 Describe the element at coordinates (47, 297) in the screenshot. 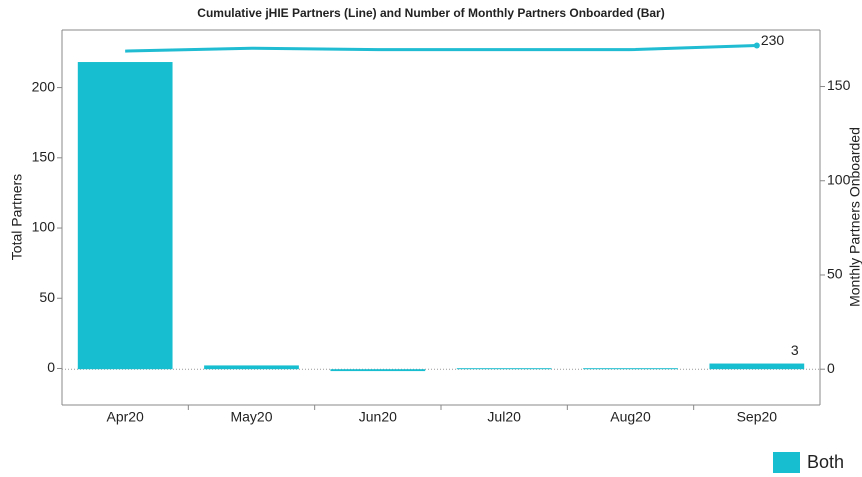

I see `y-tick-label: 50` at that location.